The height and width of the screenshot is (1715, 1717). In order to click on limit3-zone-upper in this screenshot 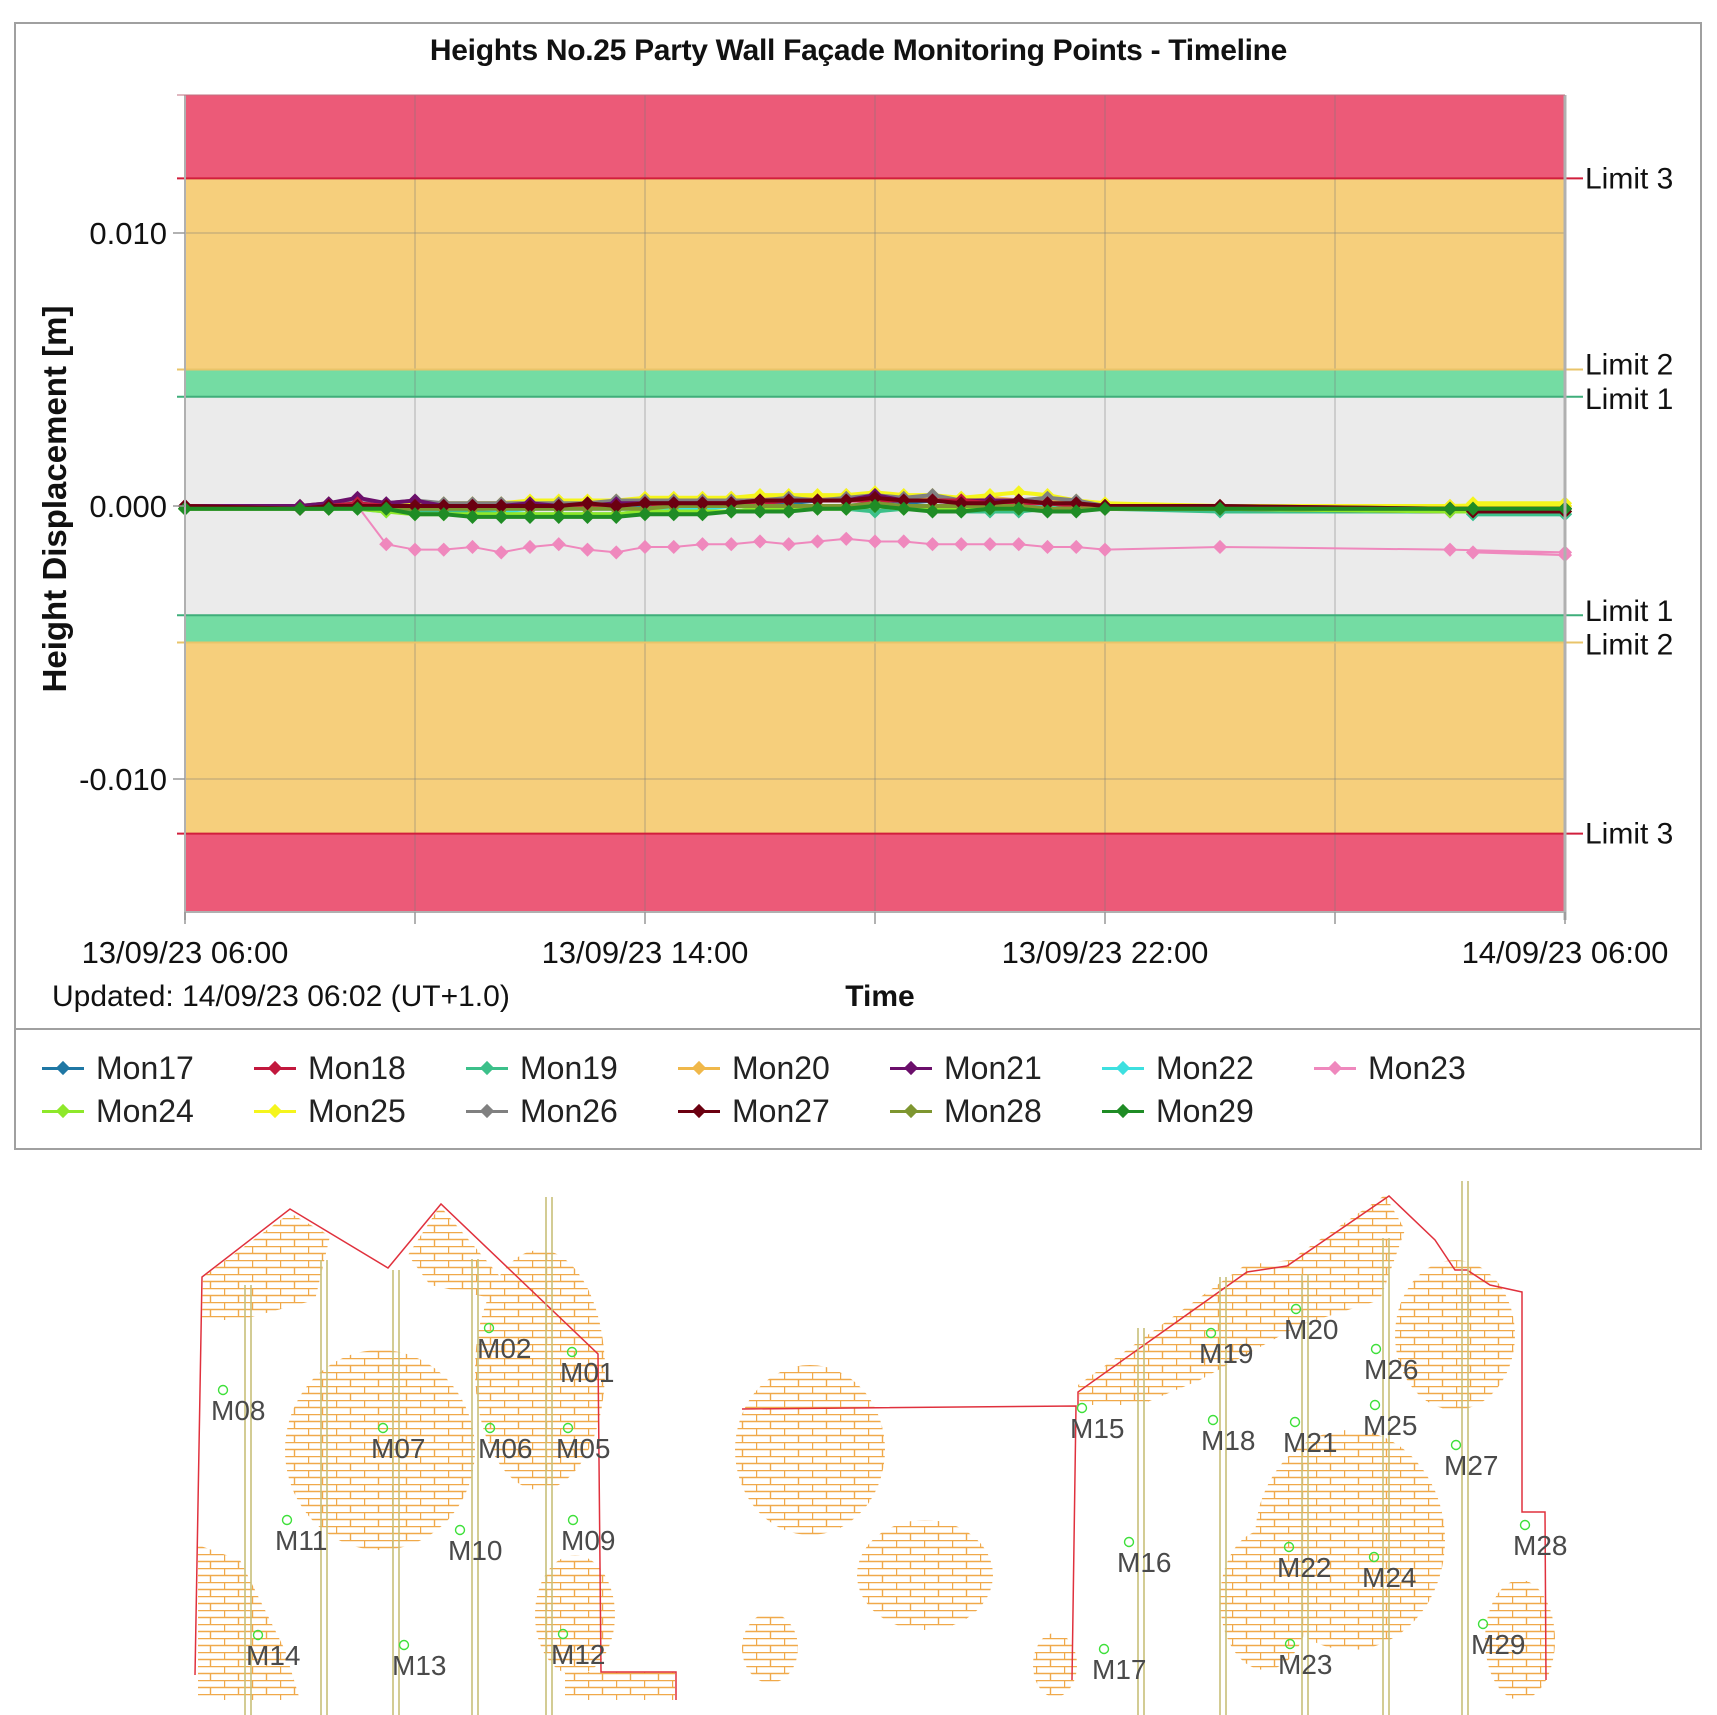, I will do `click(875, 137)`.